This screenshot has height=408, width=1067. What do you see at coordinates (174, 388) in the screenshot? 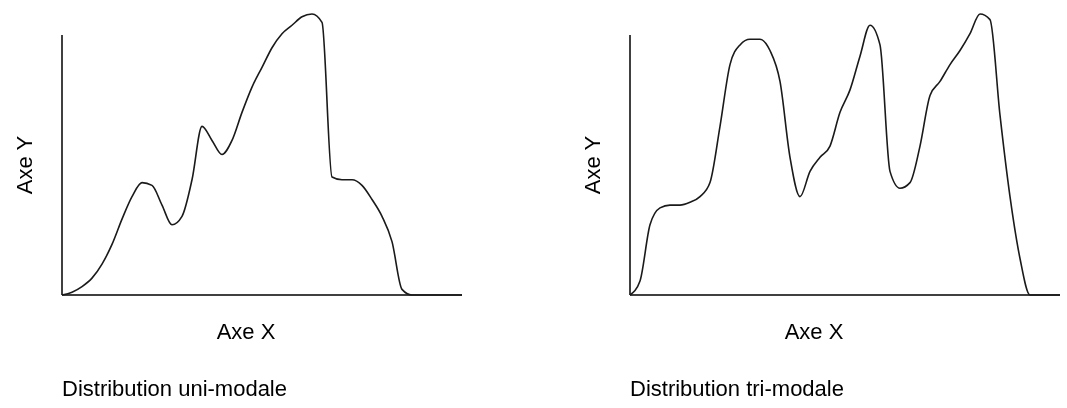
I see `text: Distribution uni-modale` at bounding box center [174, 388].